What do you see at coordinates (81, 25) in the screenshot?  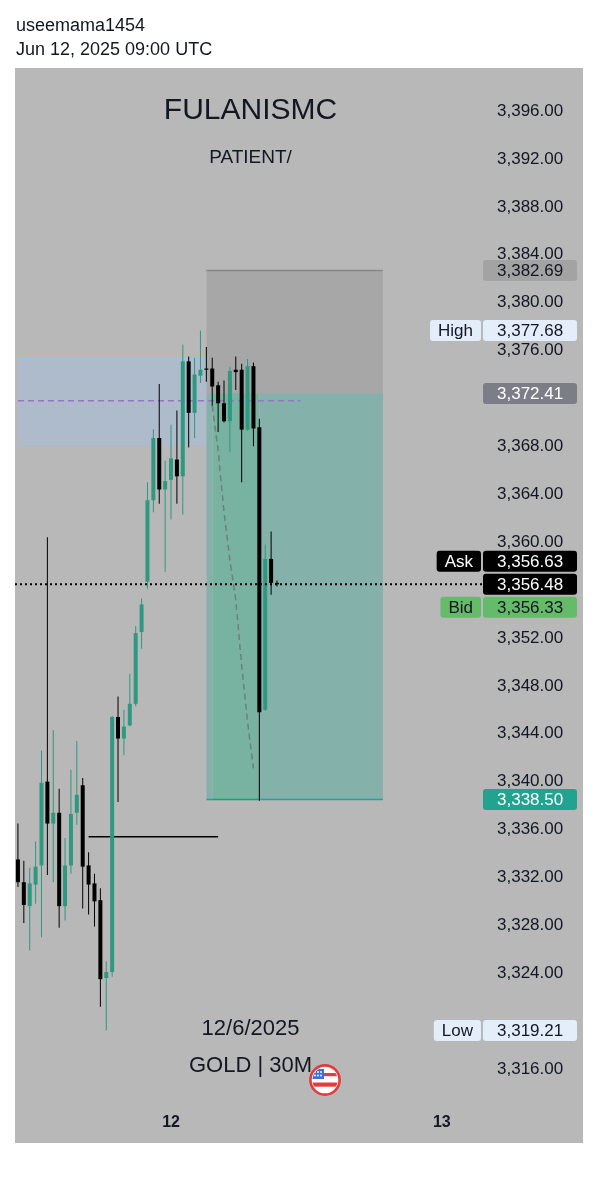 I see `text: useemama1454` at bounding box center [81, 25].